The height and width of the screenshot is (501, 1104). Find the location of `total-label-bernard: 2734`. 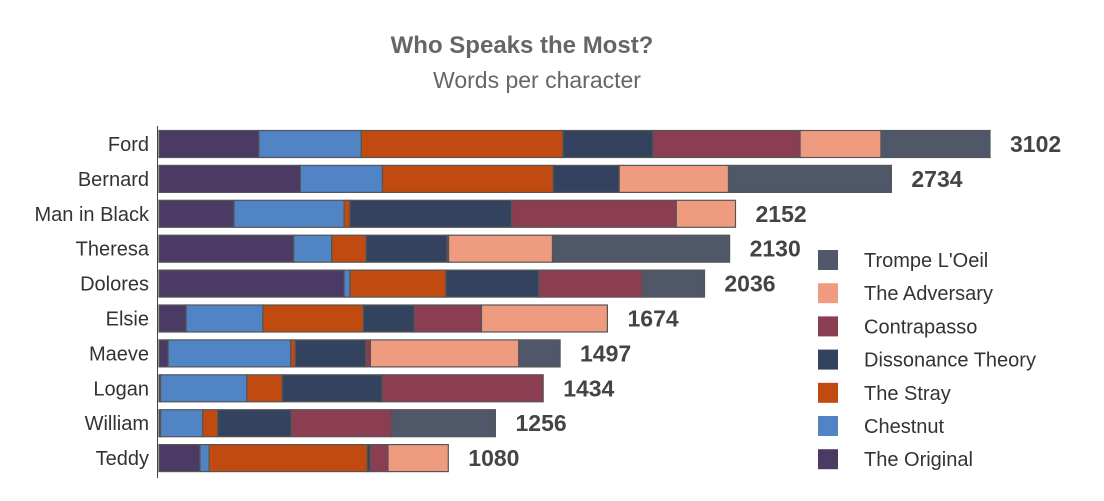

total-label-bernard: 2734 is located at coordinates (936, 179).